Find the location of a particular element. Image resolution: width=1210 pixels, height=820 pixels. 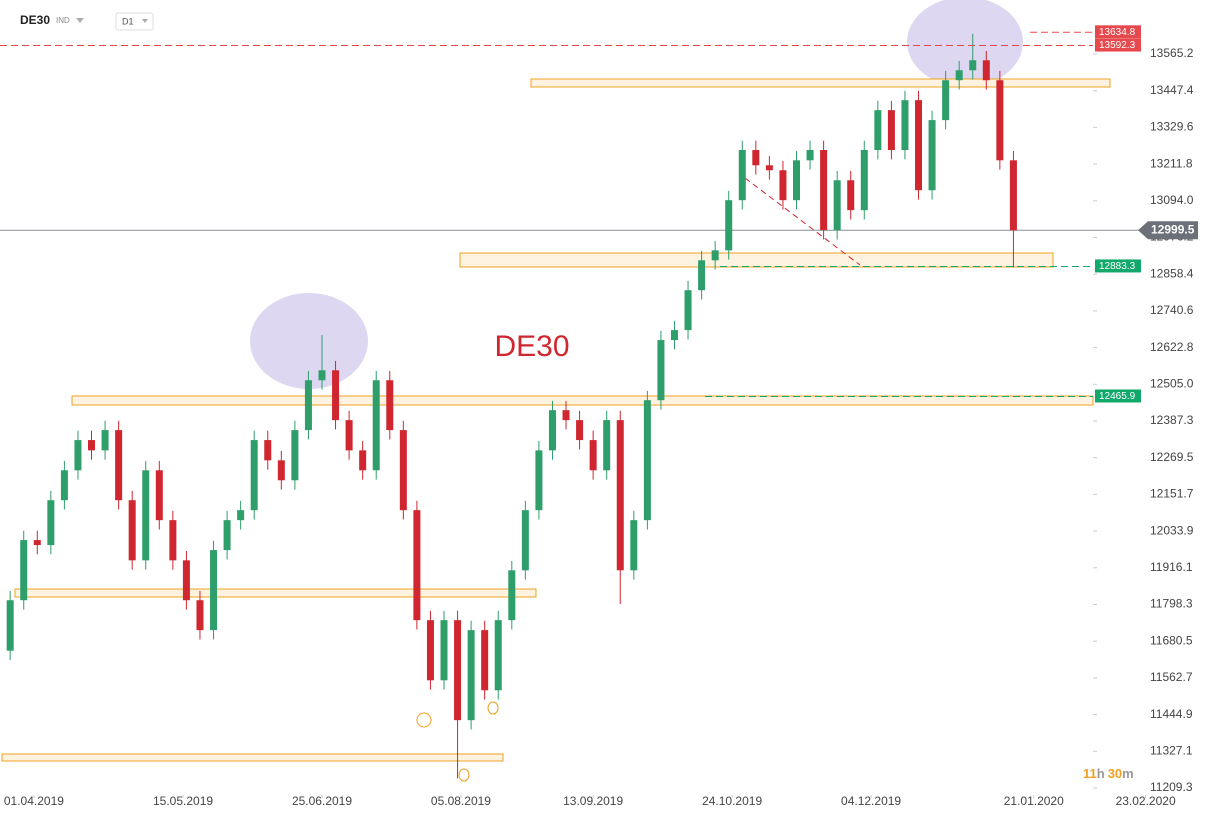

y-tick-label: 11327.1 is located at coordinates (1171, 750).